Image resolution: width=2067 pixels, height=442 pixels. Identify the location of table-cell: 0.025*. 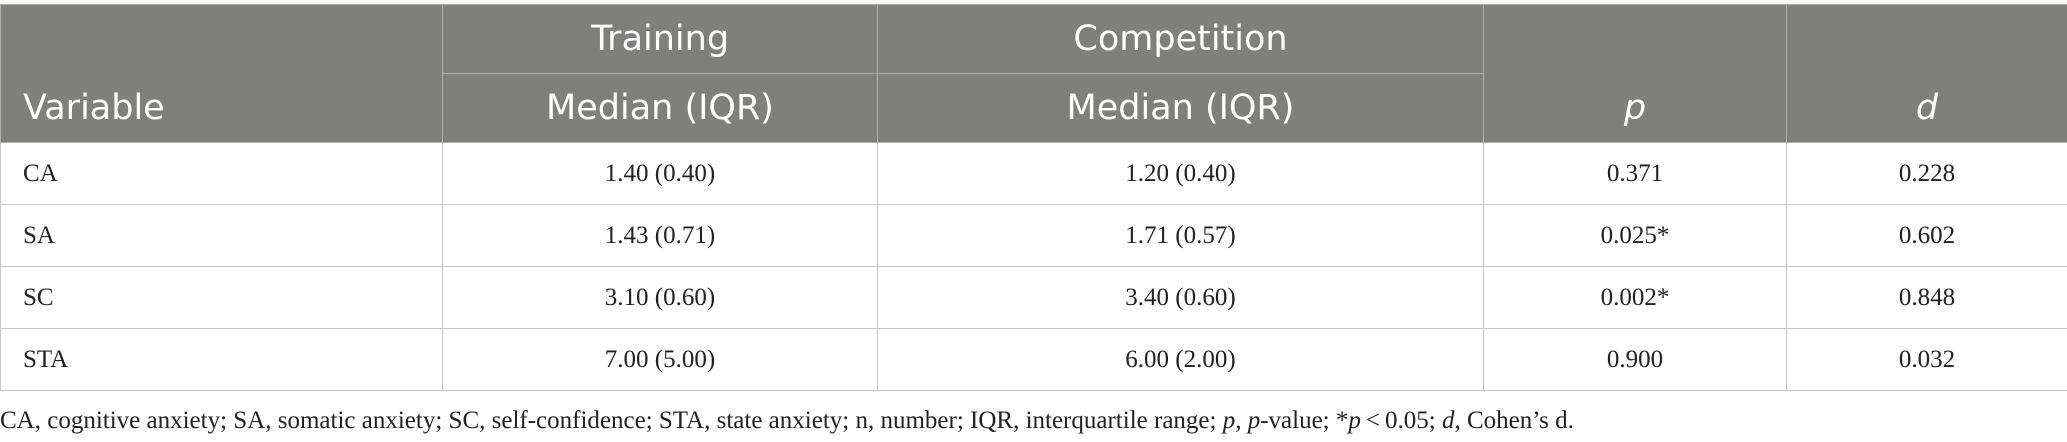
(1635, 235).